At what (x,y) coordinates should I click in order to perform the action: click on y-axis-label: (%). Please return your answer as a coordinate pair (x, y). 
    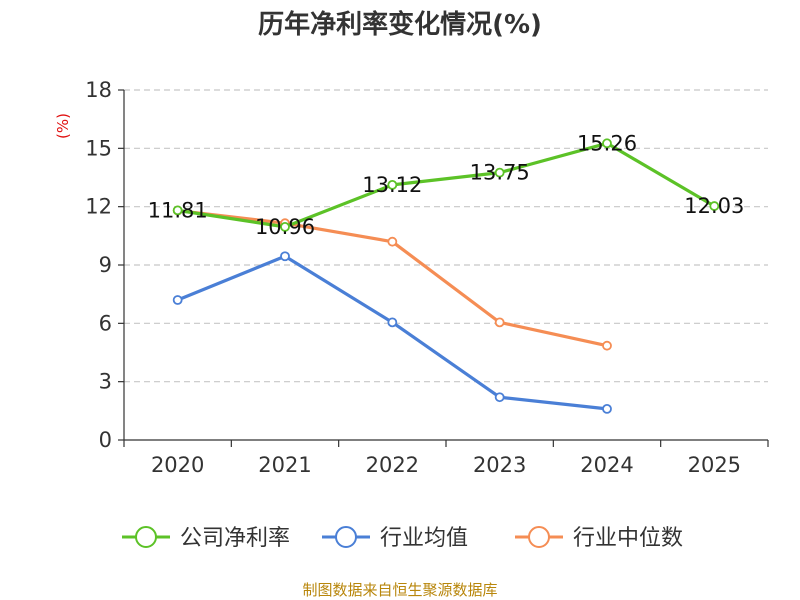
    Looking at the image, I should click on (63, 126).